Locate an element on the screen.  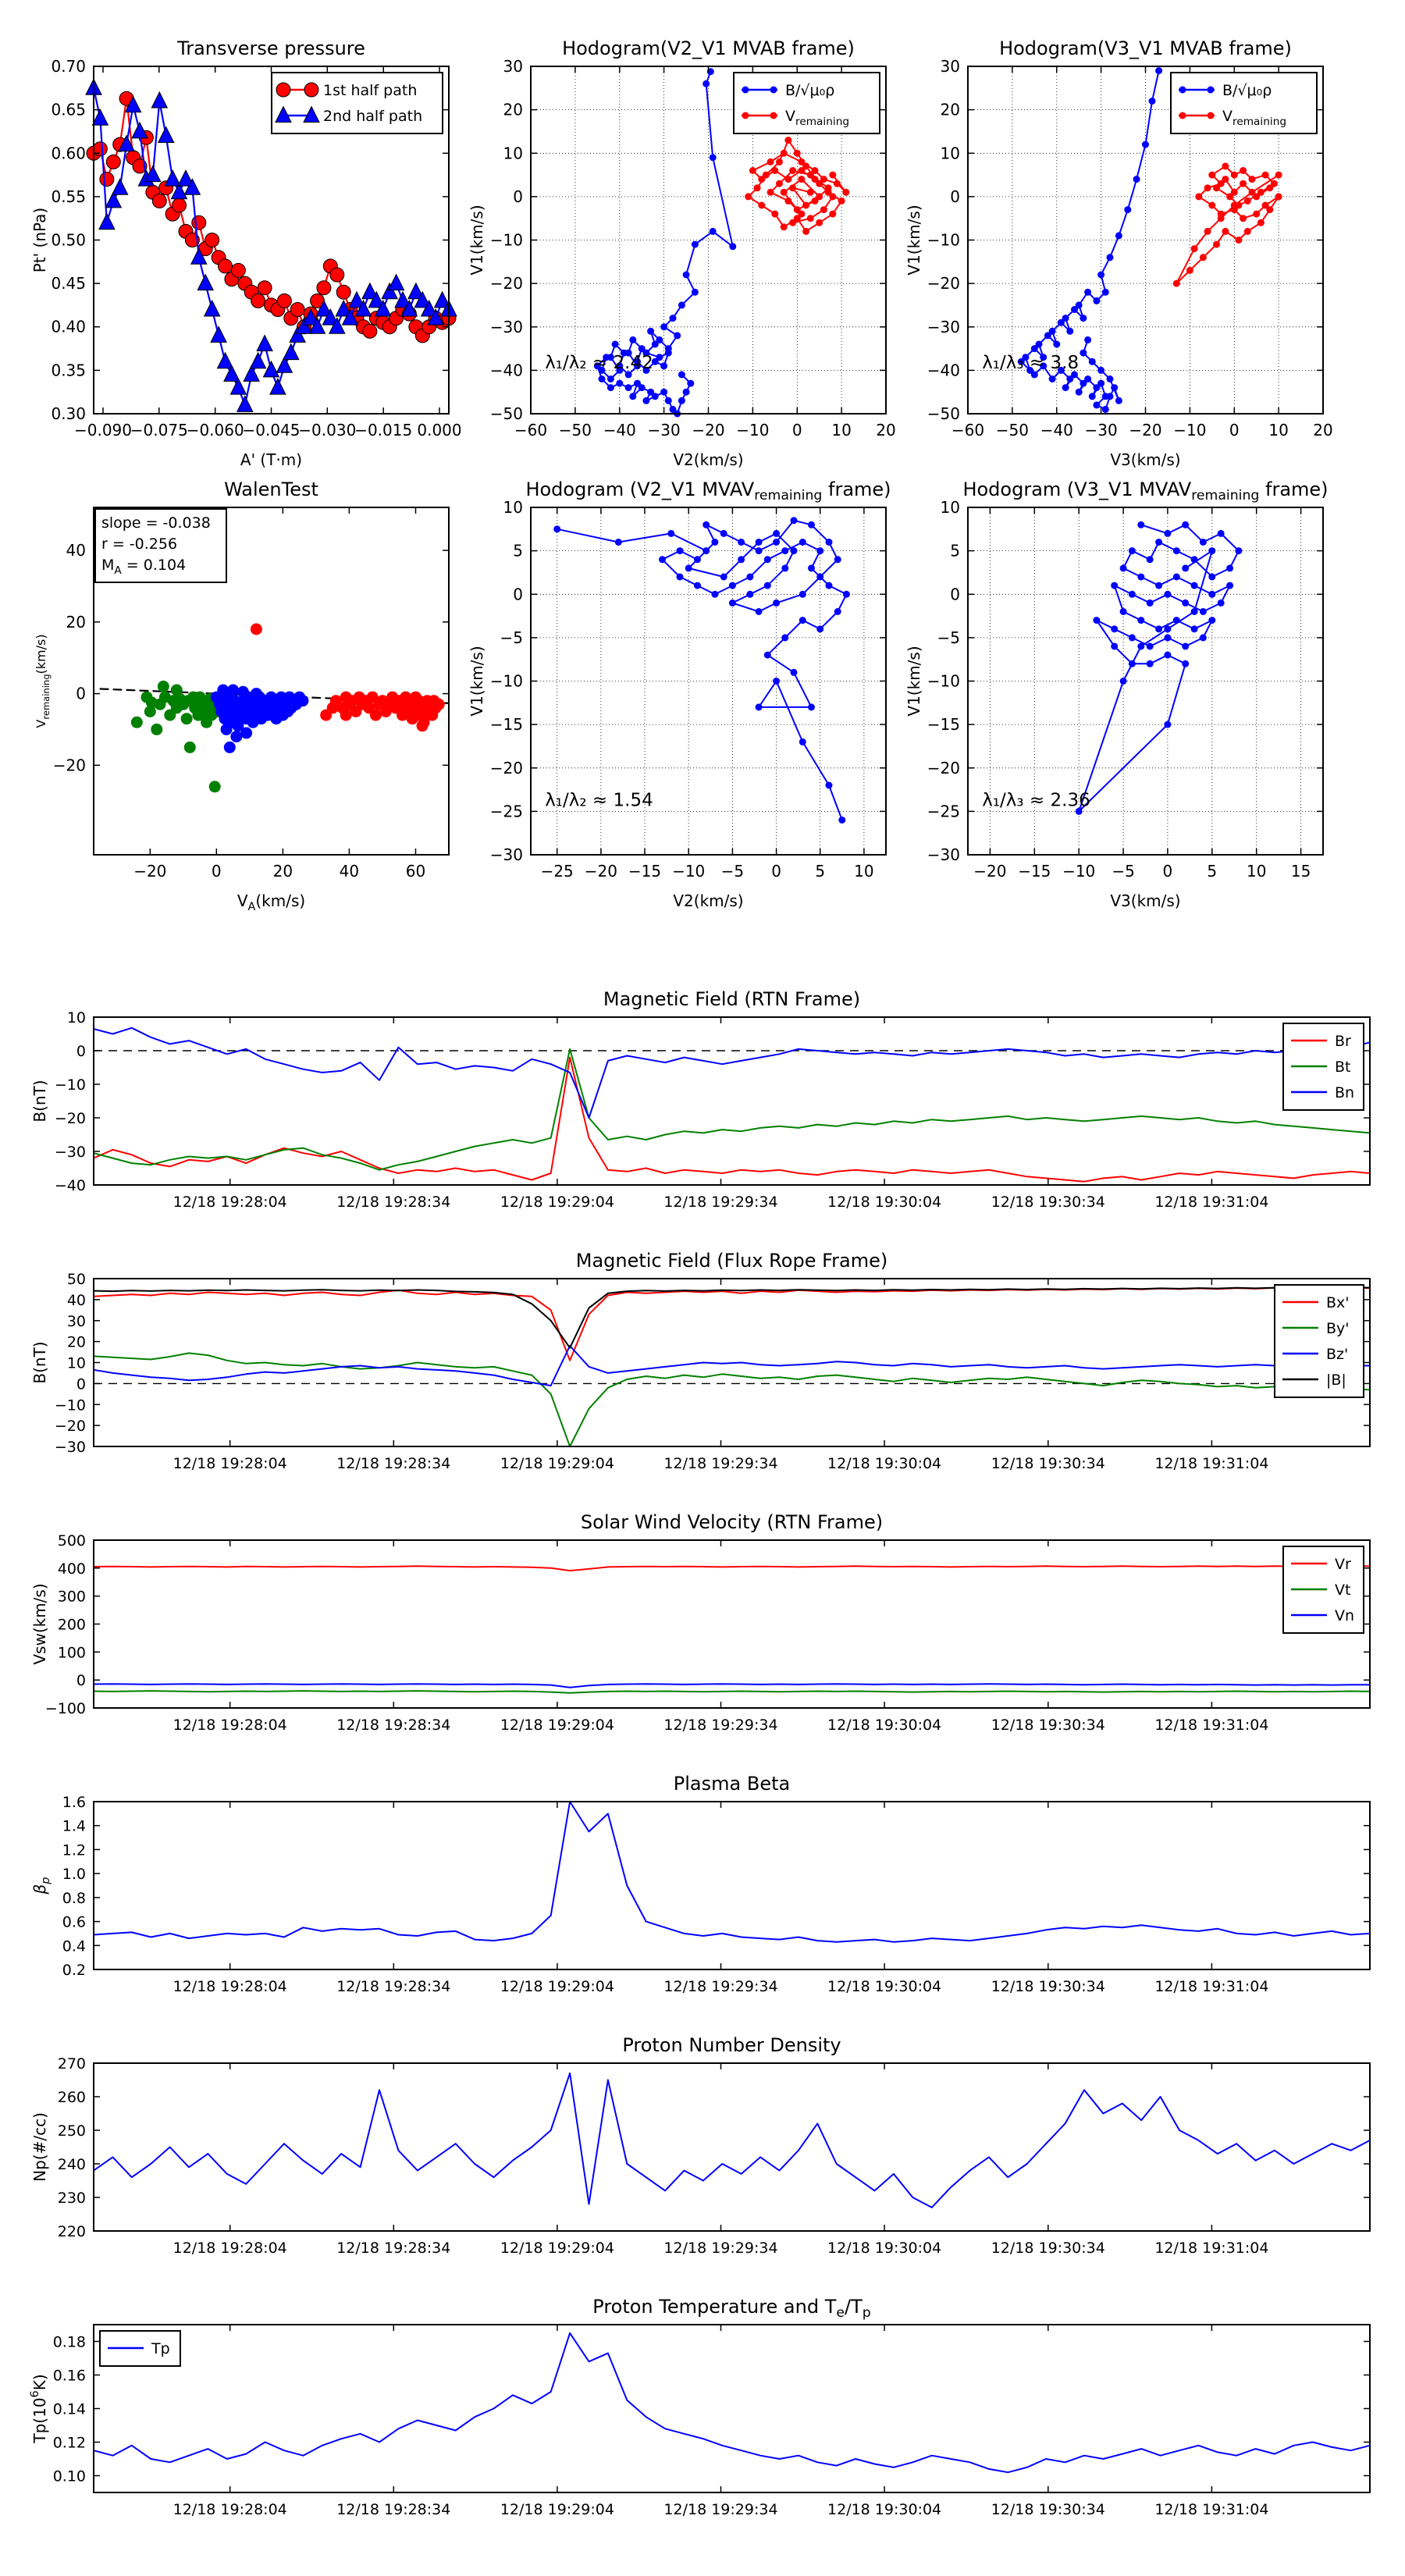
legend-label: |B| is located at coordinates (1336, 1380).